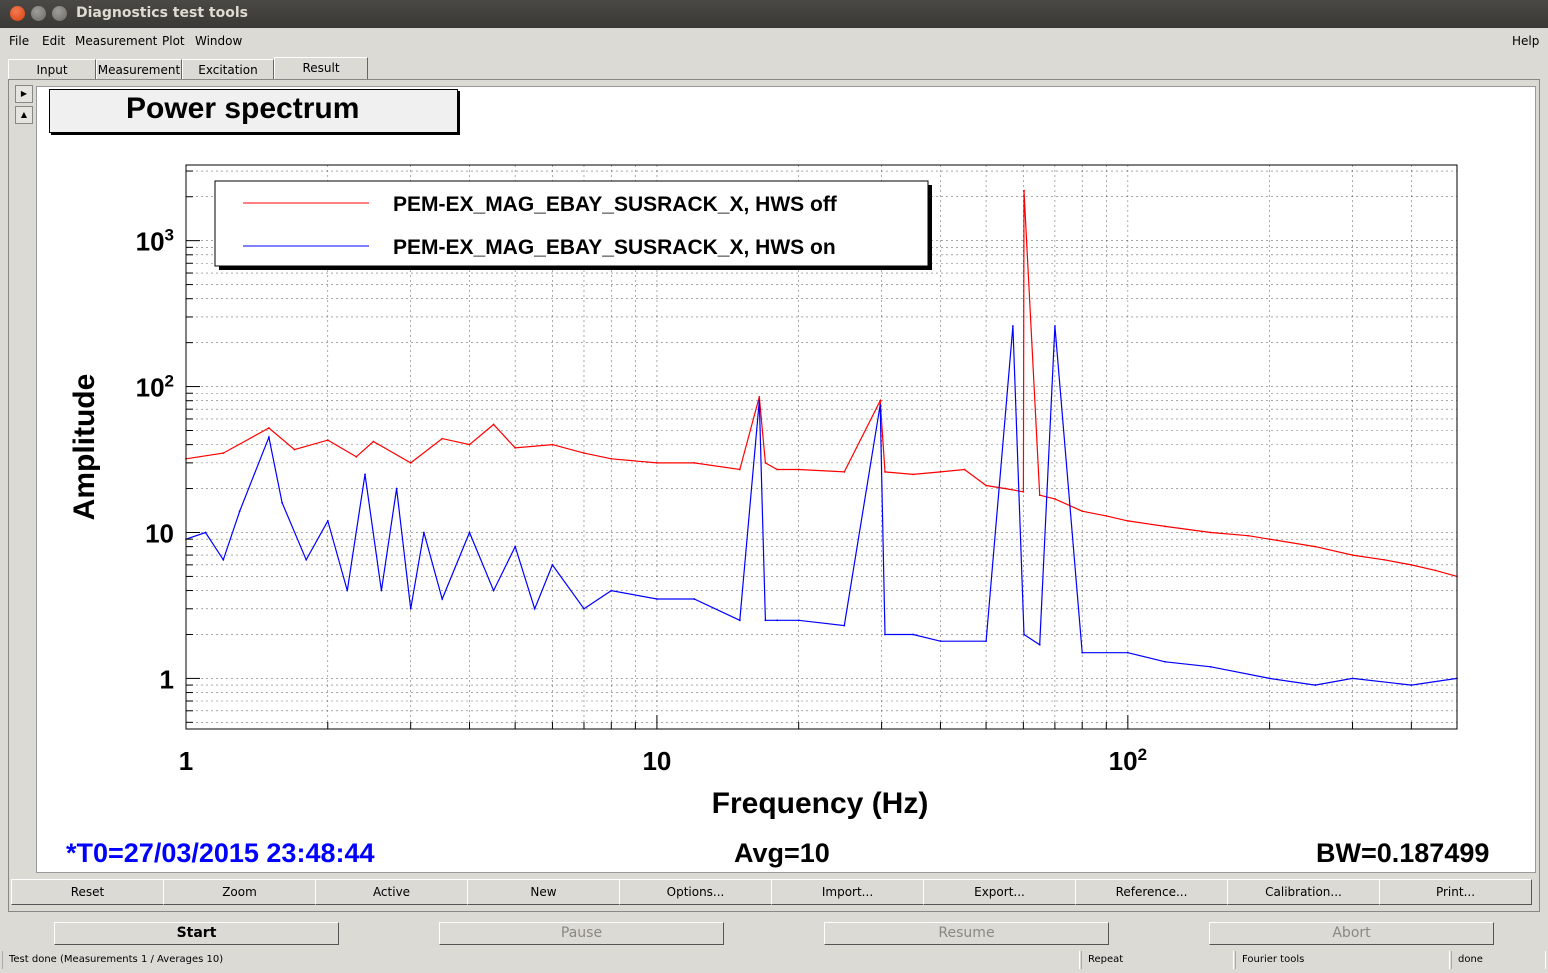 This screenshot has width=1548, height=973. Describe the element at coordinates (219, 41) in the screenshot. I see `menu-window: Window` at that location.